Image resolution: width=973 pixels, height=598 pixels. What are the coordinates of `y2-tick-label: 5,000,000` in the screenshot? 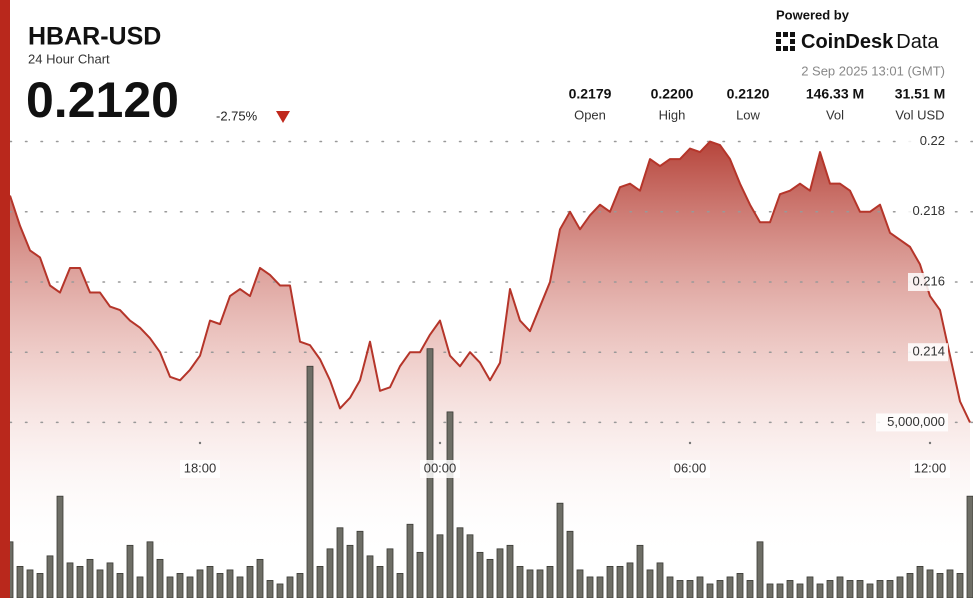 It's located at (916, 421).